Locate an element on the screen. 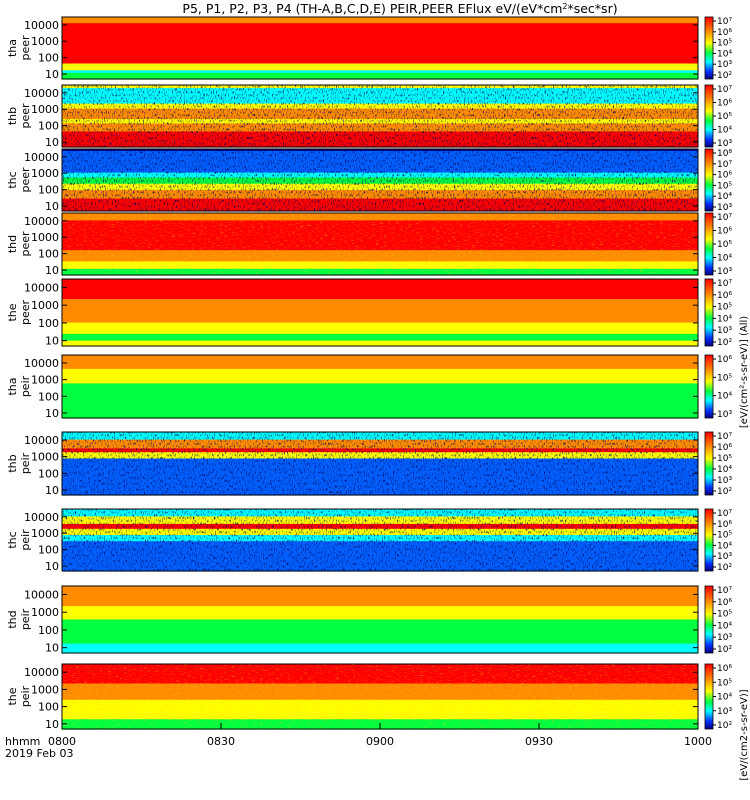  panel-y-label: thdpeer is located at coordinates (19, 244).